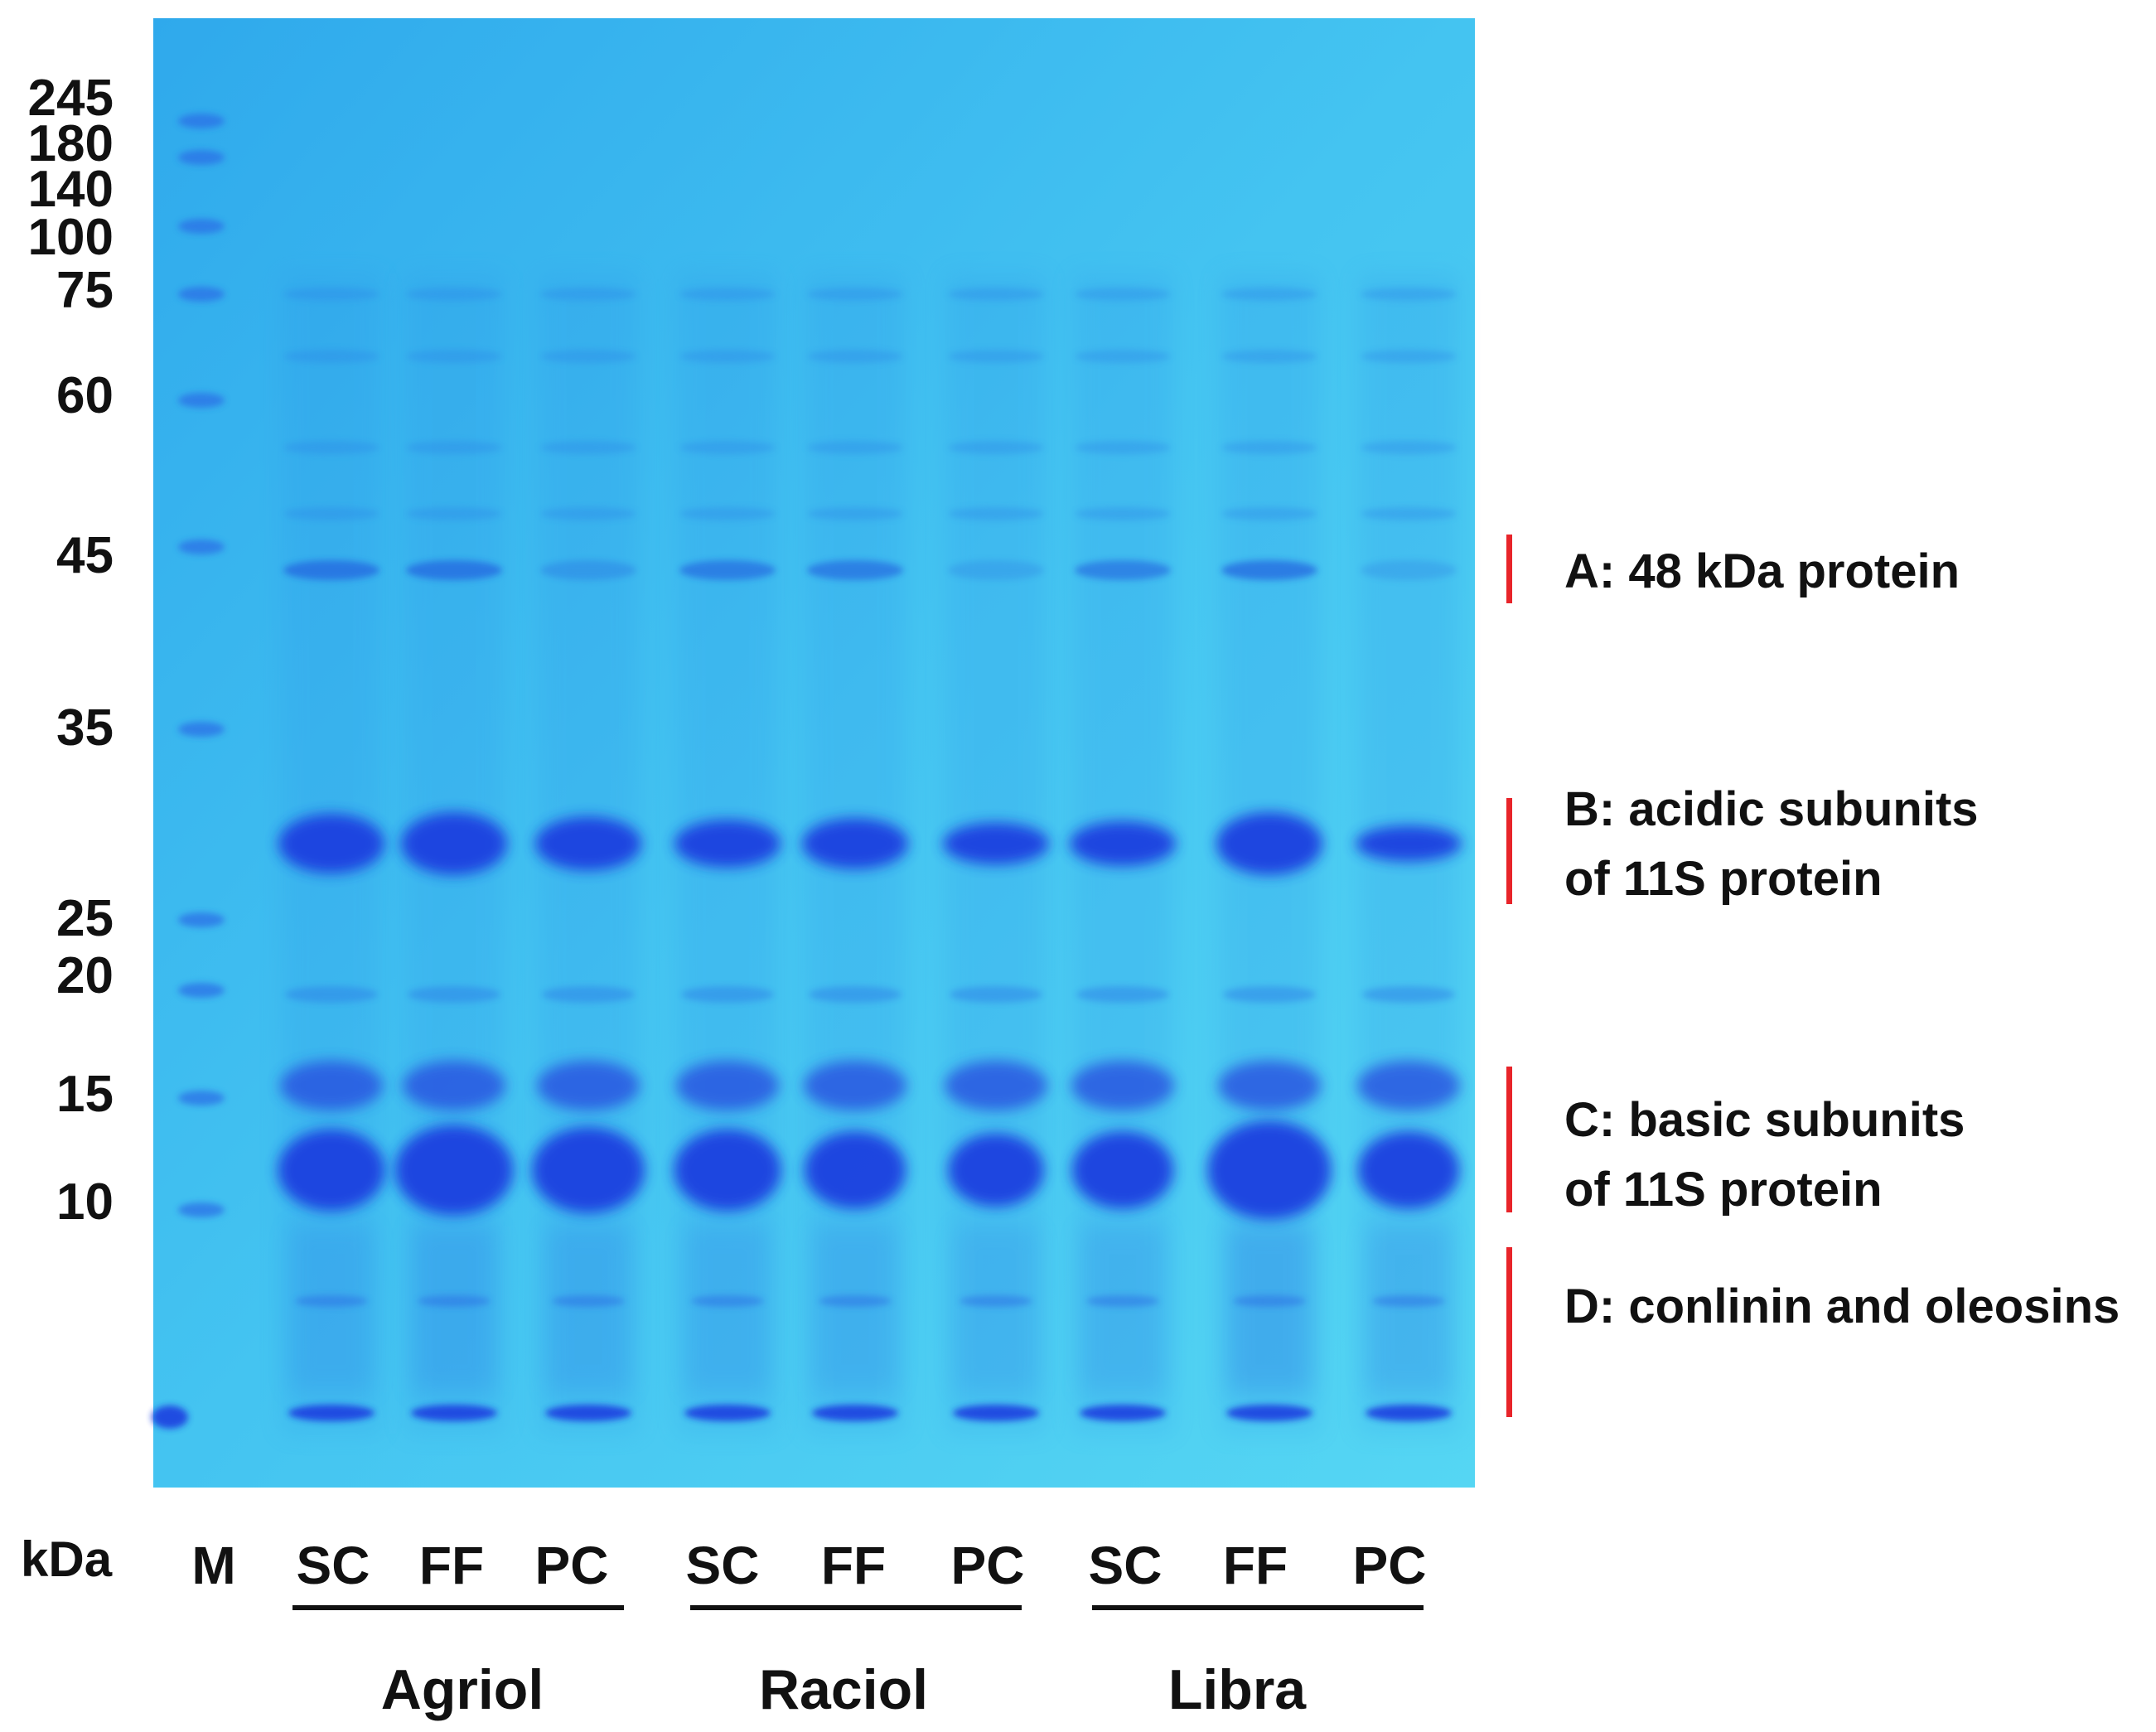  What do you see at coordinates (333, 1565) in the screenshot?
I see `lane-label-agriol-sc: SC` at bounding box center [333, 1565].